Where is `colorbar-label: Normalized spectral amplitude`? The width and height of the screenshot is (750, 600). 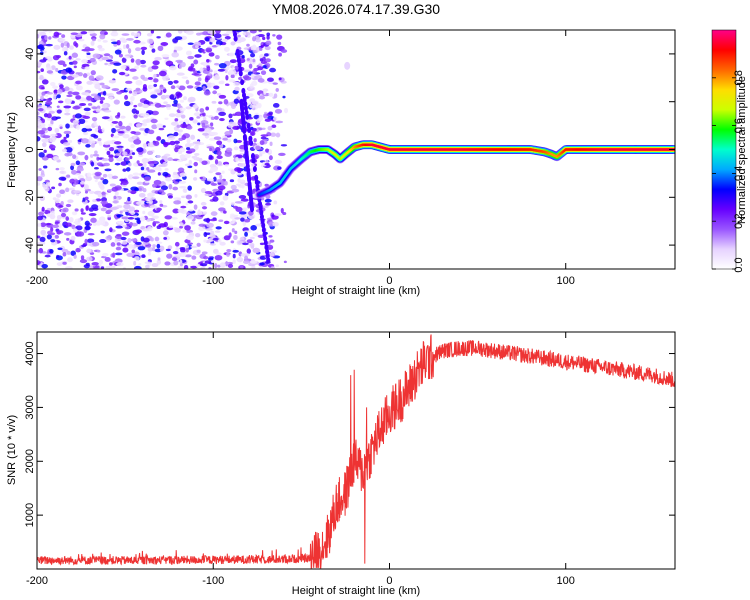
colorbar-label: Normalized spectral amplitude is located at coordinates (742, 150).